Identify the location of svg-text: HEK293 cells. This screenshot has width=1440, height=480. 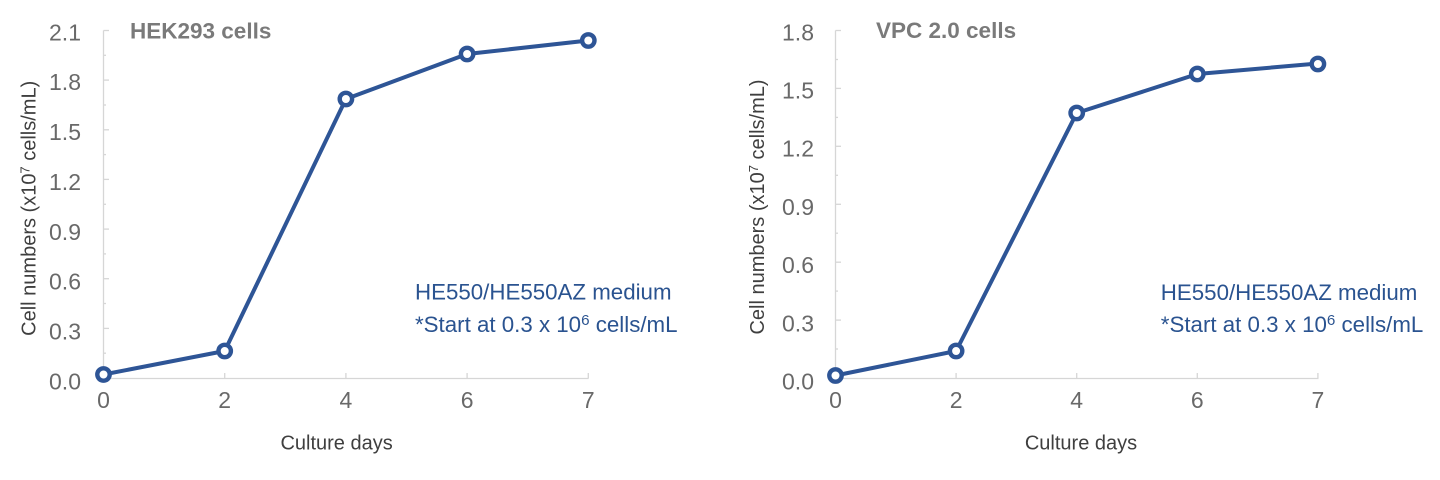
(200, 31).